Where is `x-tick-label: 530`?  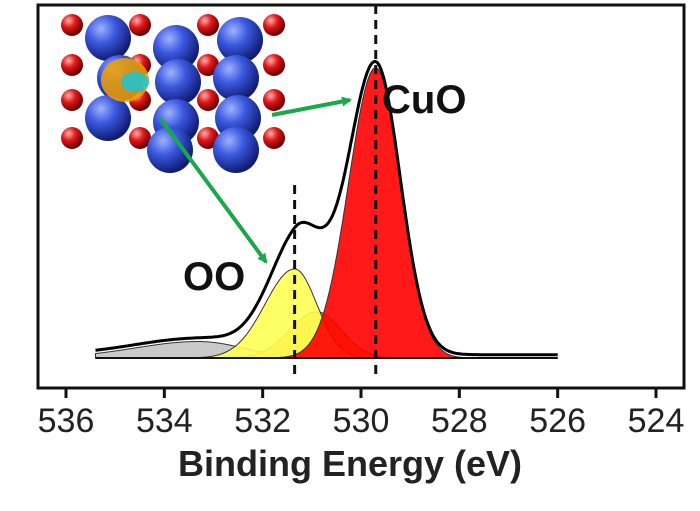
x-tick-label: 530 is located at coordinates (361, 421).